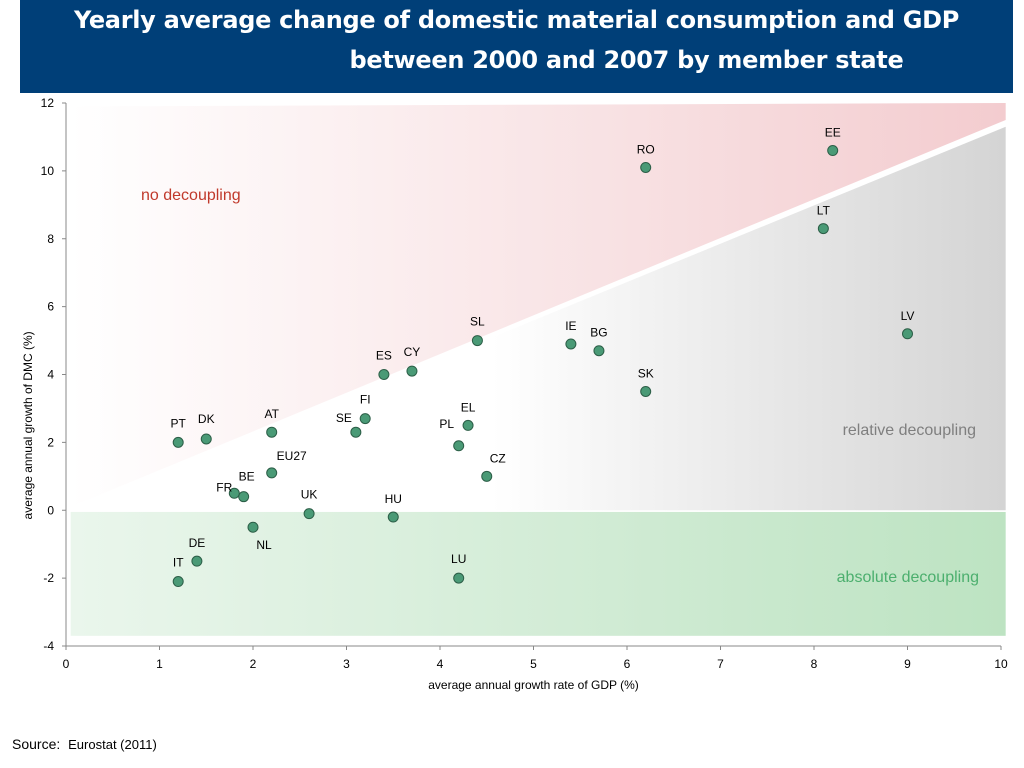  Describe the element at coordinates (178, 563) in the screenshot. I see `point-label-it: IT` at that location.